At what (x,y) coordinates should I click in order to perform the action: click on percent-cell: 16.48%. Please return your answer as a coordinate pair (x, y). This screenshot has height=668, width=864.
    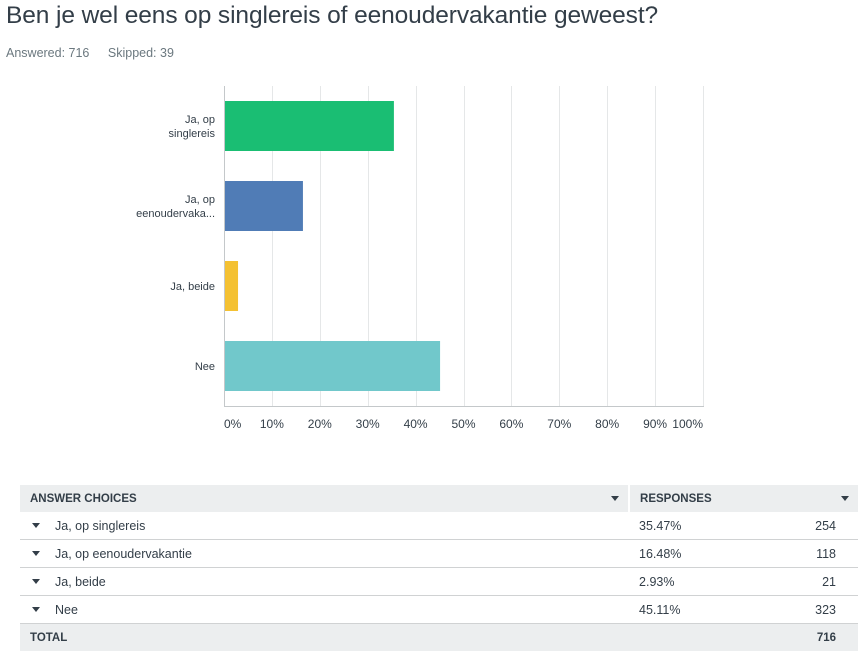
    Looking at the image, I should click on (714, 553).